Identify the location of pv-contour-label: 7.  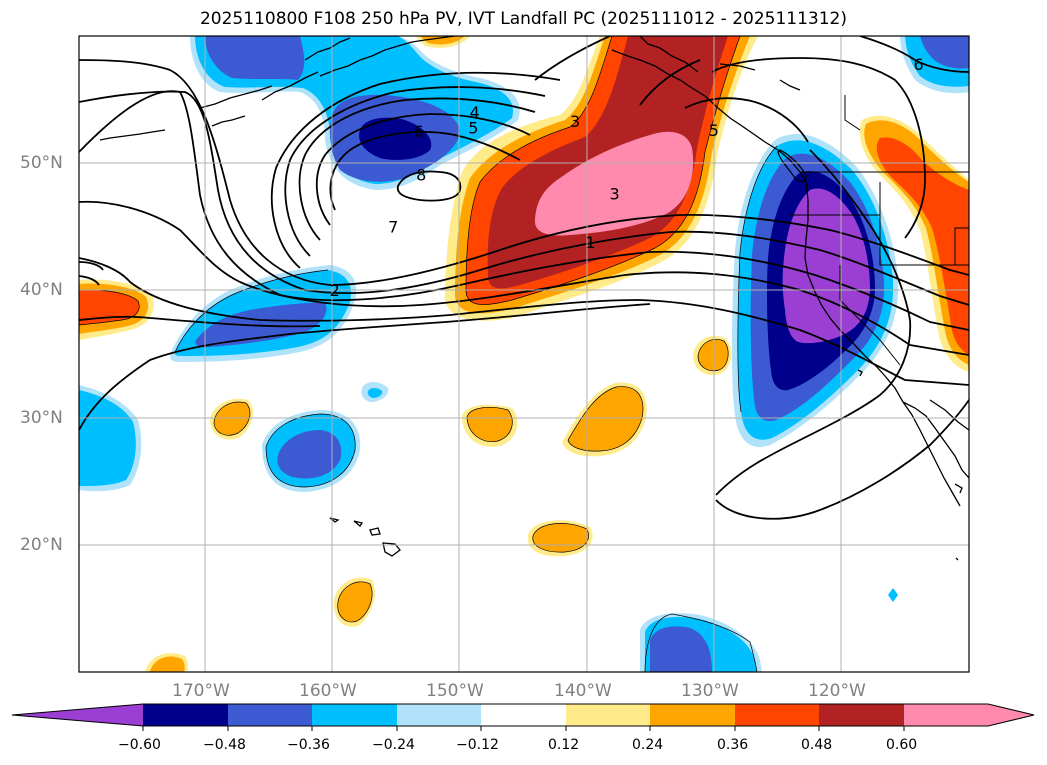
(393, 227).